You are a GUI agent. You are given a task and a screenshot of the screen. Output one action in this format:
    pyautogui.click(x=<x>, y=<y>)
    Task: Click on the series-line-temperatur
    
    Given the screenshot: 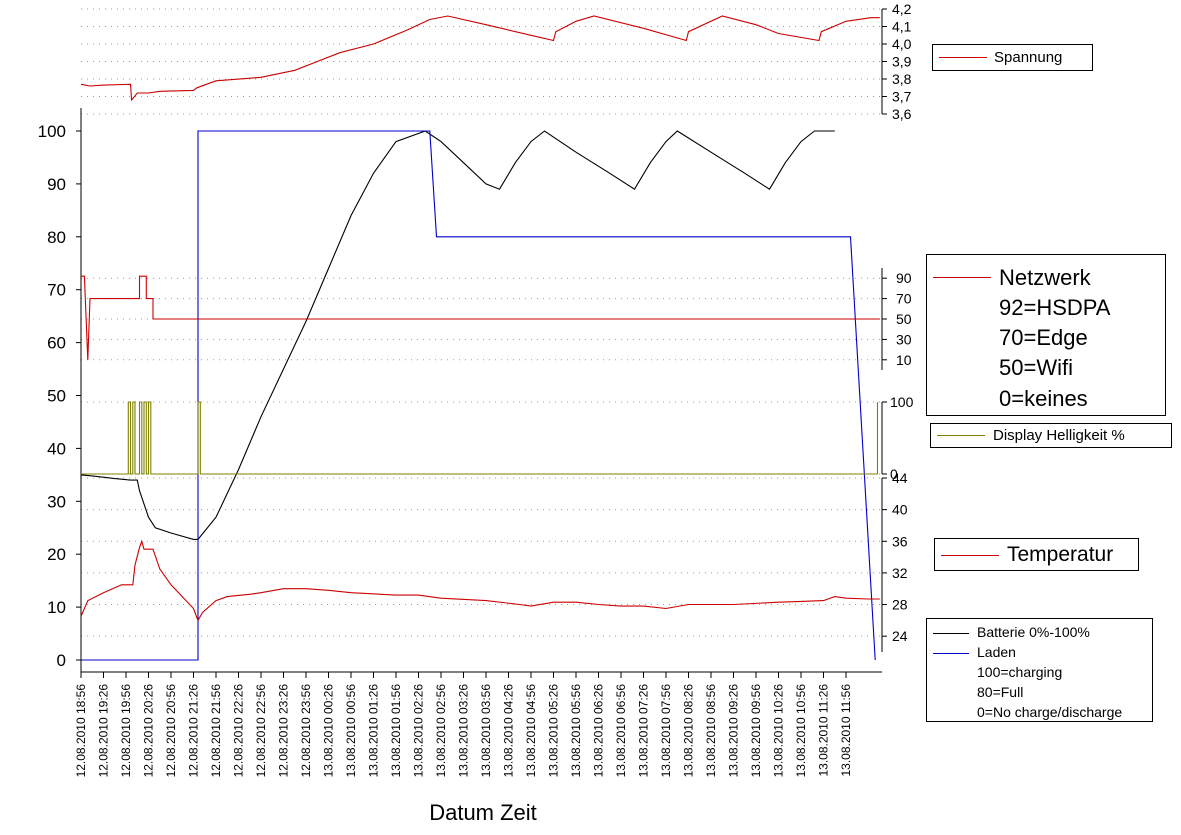 What is the action you would take?
    pyautogui.click(x=480, y=580)
    